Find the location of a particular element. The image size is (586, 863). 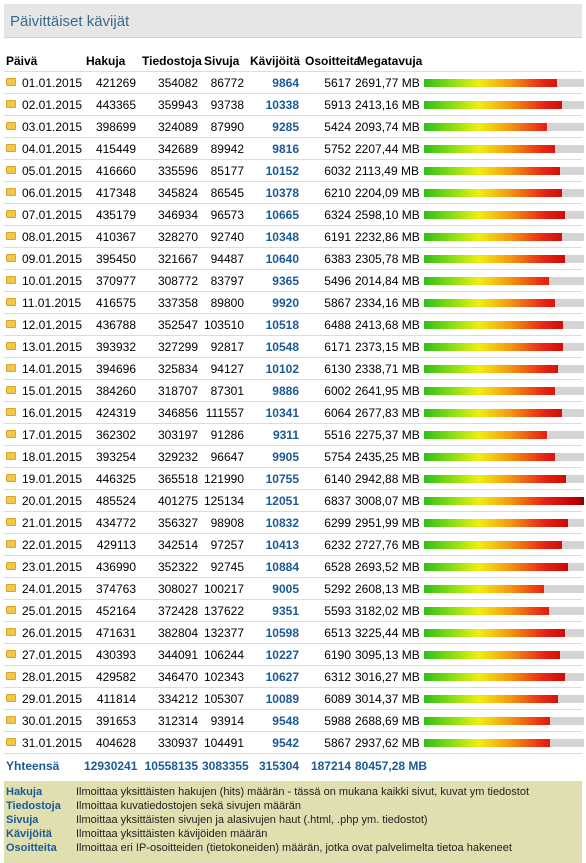

legend-description: Ilmoittaa yksittäisten kävijöiden määrän is located at coordinates (172, 834).